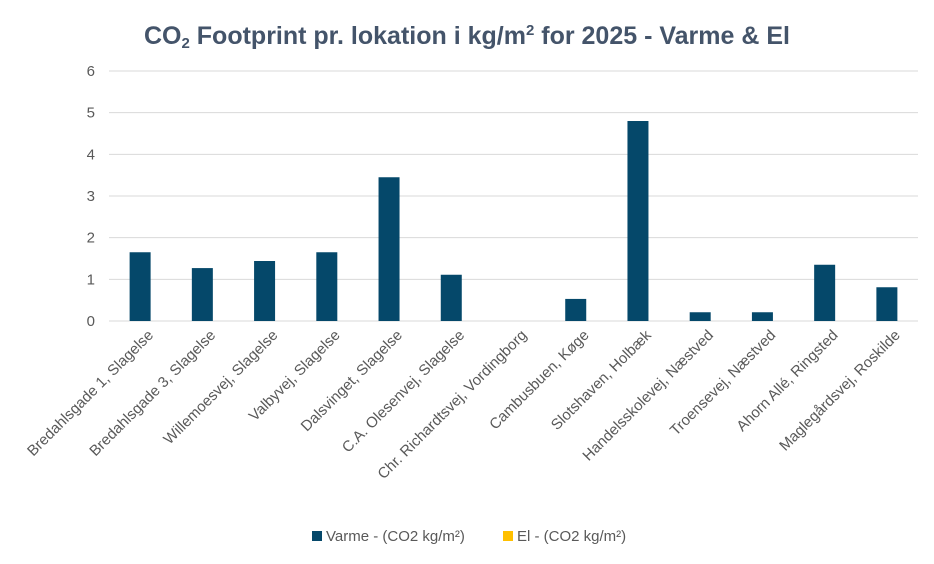  I want to click on y-tick-label: 0, so click(91, 321).